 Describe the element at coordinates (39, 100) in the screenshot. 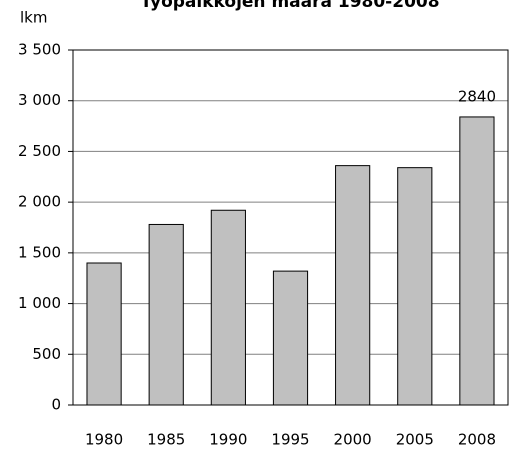

I see `y-tick-label: 3 000` at that location.